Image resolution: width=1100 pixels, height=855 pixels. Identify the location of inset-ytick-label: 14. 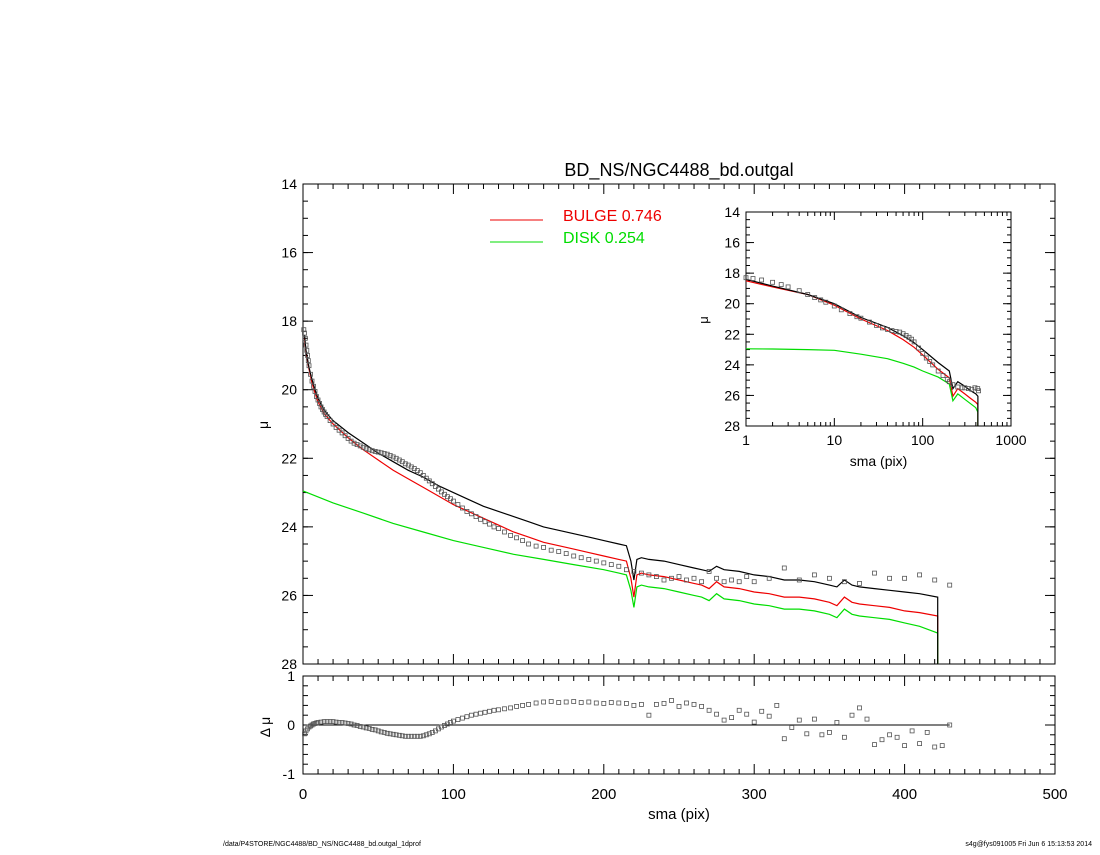
(732, 212).